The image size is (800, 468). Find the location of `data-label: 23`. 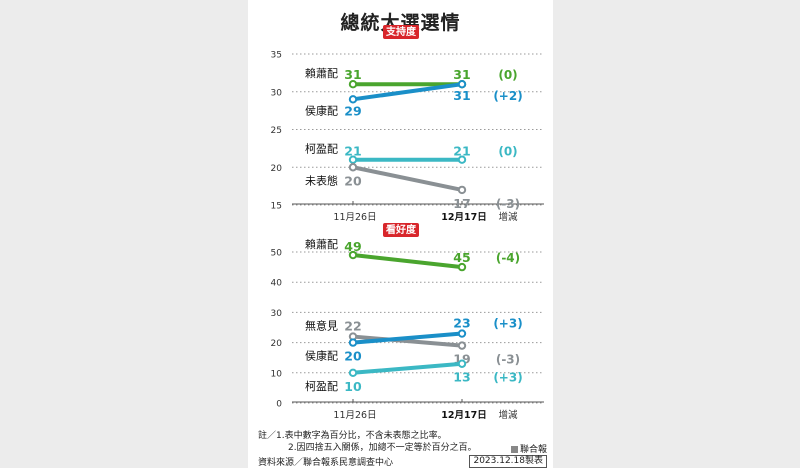

data-label: 23 is located at coordinates (461, 323).